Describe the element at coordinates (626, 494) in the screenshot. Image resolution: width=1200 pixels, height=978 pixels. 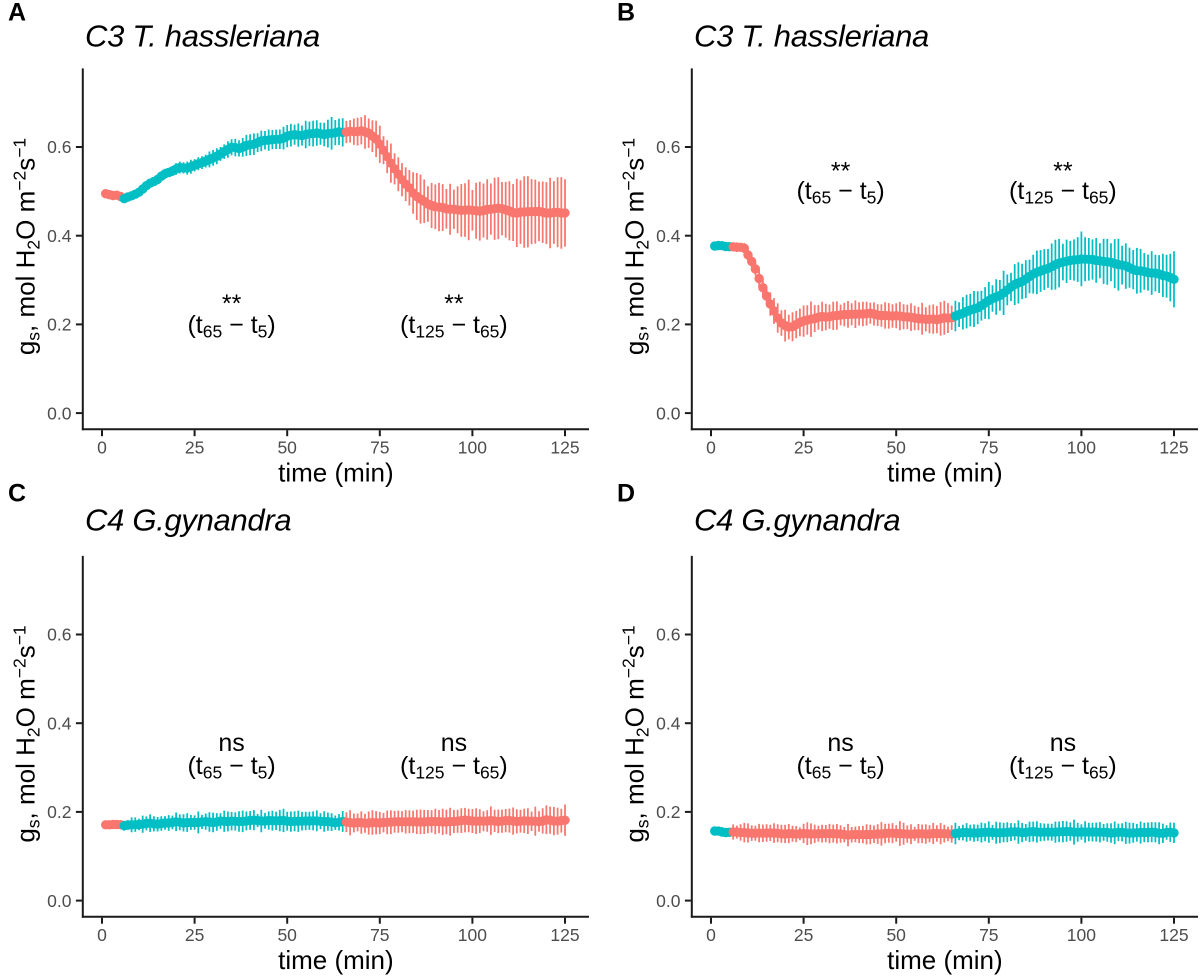
I see `svg-text: D` at that location.